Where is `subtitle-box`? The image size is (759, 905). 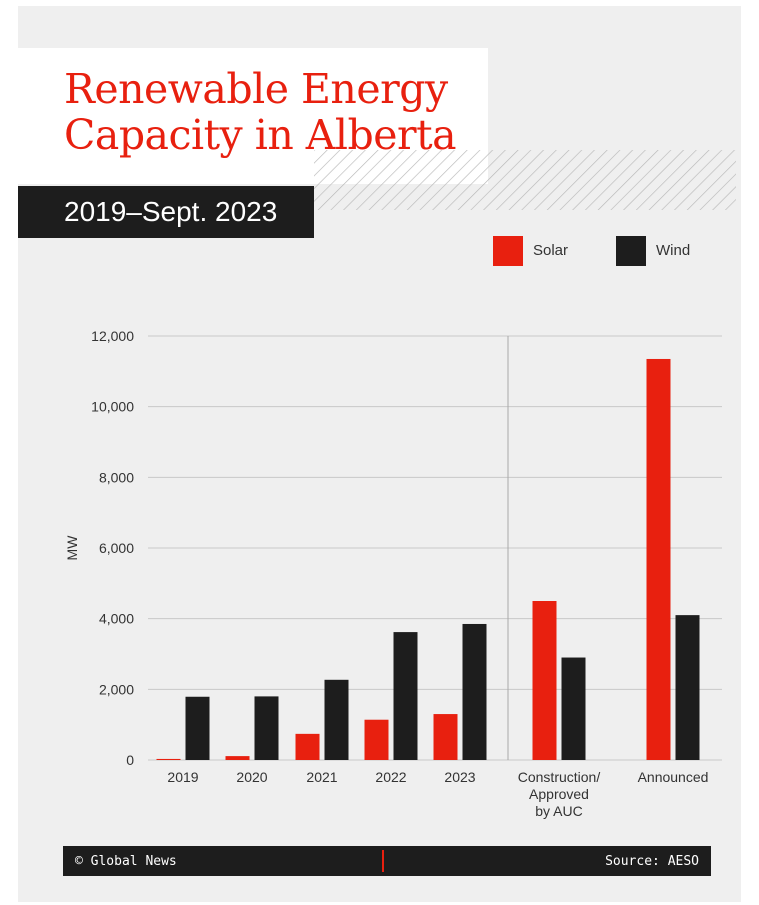 subtitle-box is located at coordinates (166, 212).